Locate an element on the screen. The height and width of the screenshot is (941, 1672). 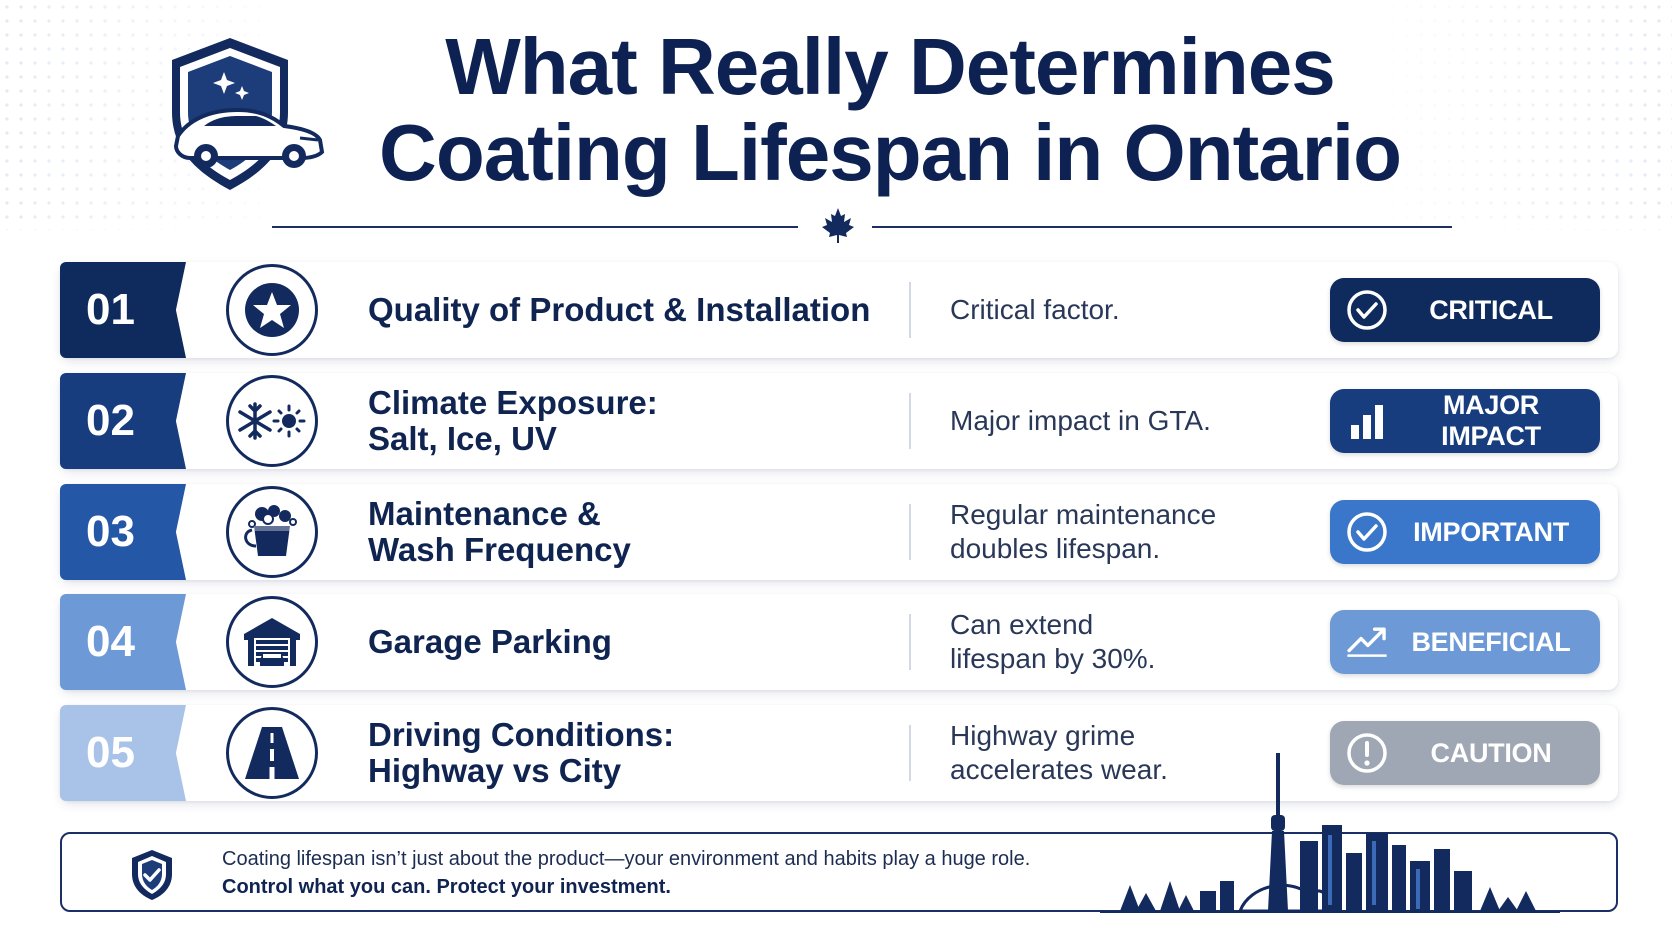
factor-number: 04 is located at coordinates (123, 642).